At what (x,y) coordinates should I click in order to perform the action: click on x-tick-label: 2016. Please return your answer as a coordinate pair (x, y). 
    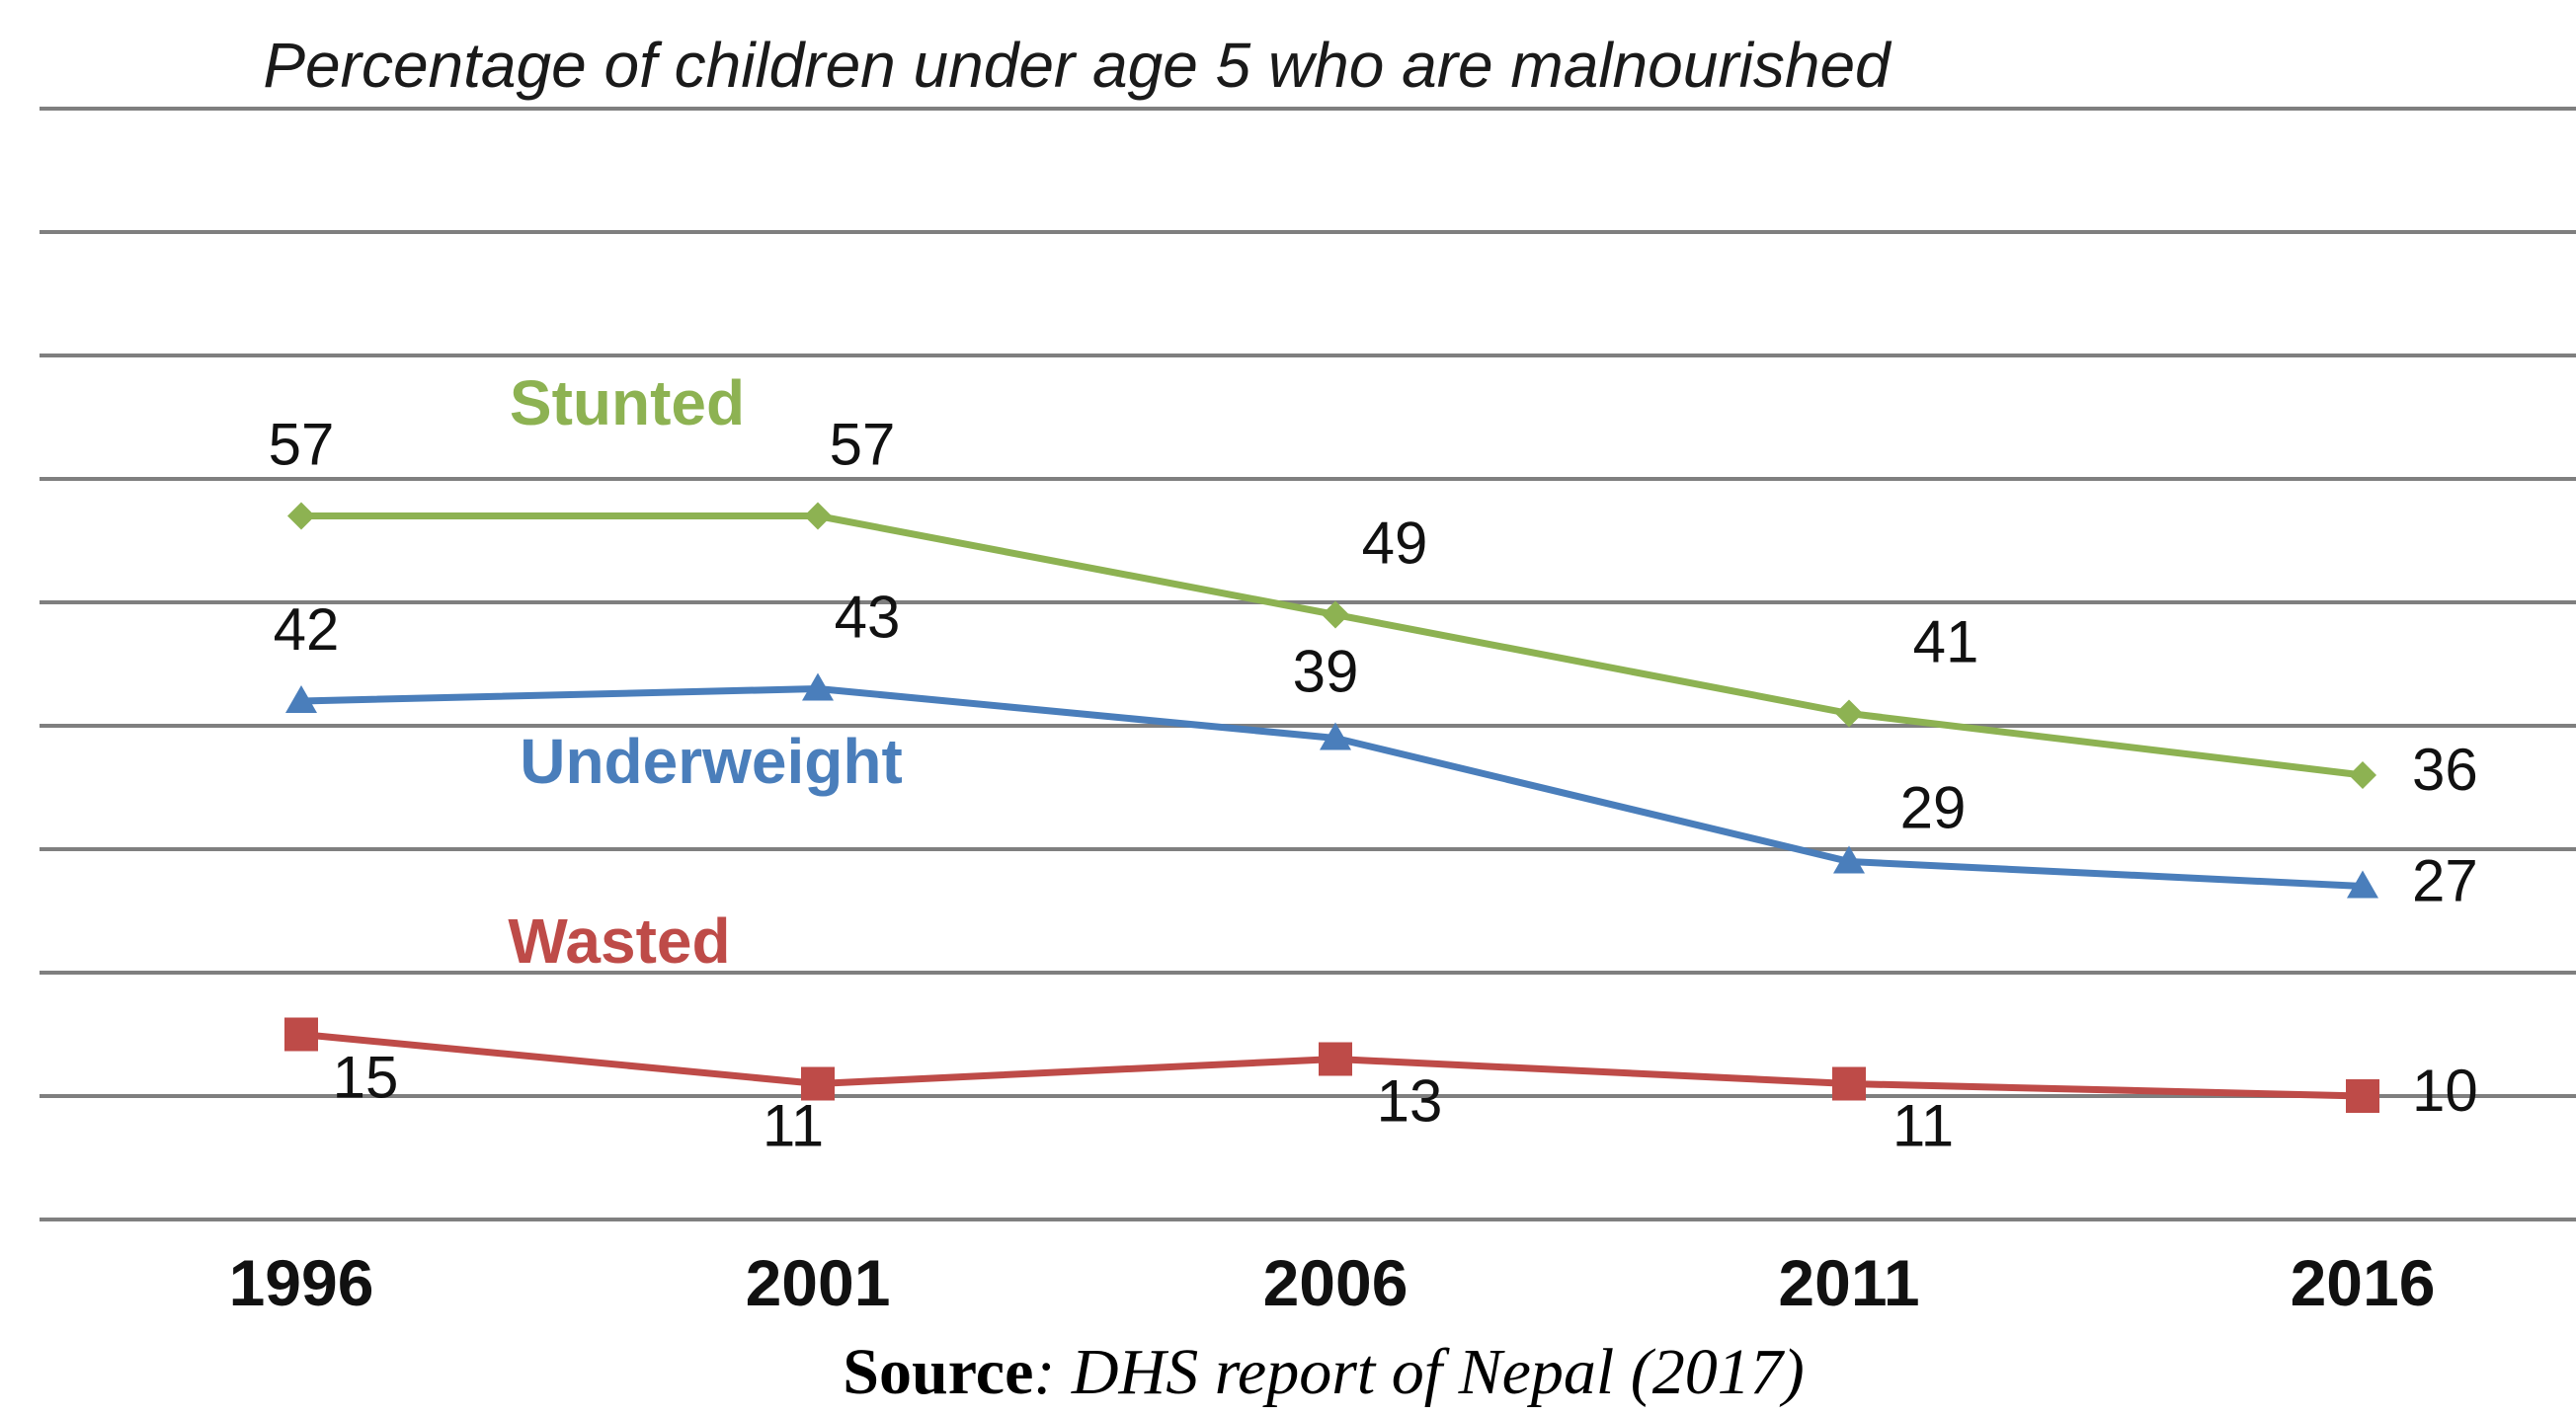
    Looking at the image, I should click on (2363, 1282).